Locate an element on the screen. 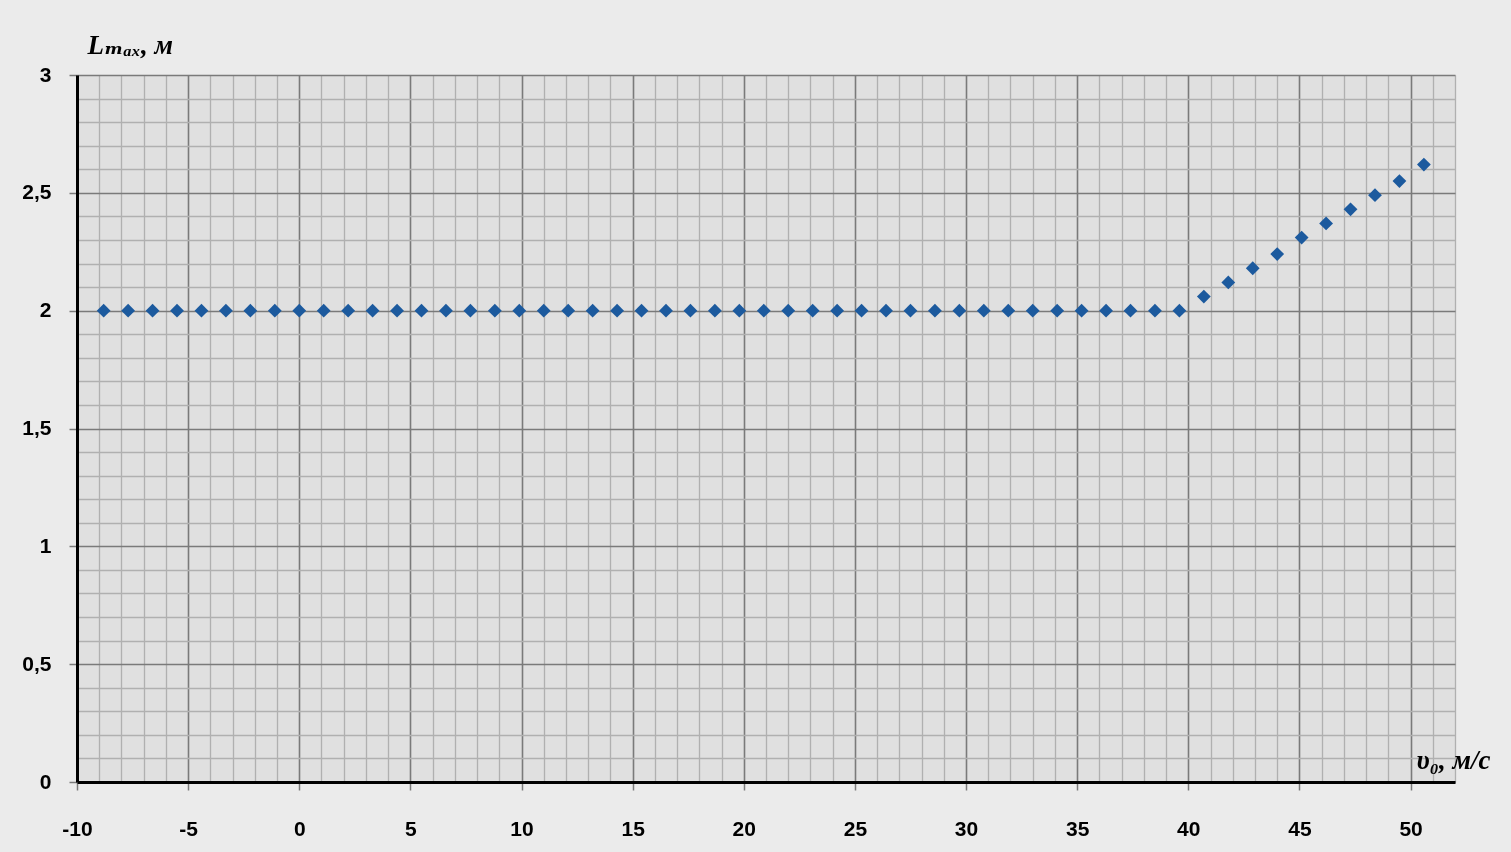 The width and height of the screenshot is (1511, 852). x-tick-label: 25 is located at coordinates (855, 828).